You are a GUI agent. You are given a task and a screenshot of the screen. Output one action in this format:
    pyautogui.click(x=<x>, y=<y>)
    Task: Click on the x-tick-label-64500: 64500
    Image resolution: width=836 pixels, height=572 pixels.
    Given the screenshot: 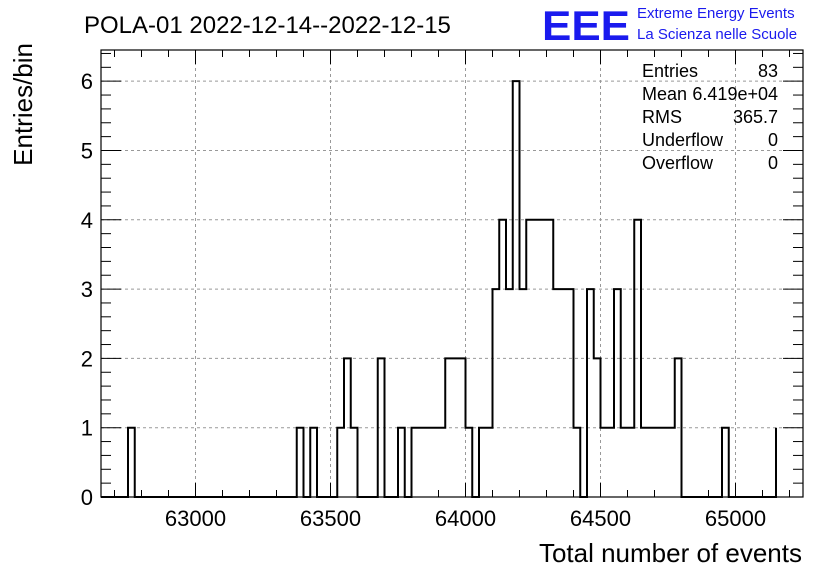 What is the action you would take?
    pyautogui.click(x=600, y=518)
    